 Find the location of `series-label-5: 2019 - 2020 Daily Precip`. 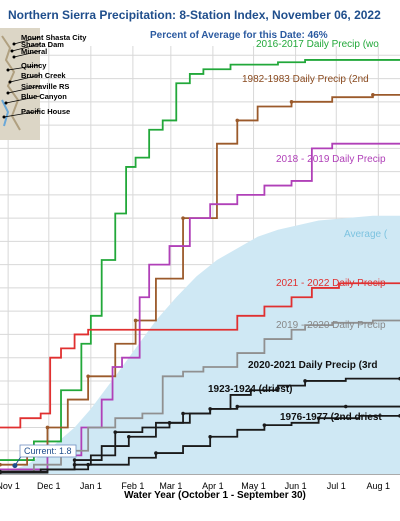

series-label-5: 2019 - 2020 Daily Precip is located at coordinates (331, 325).